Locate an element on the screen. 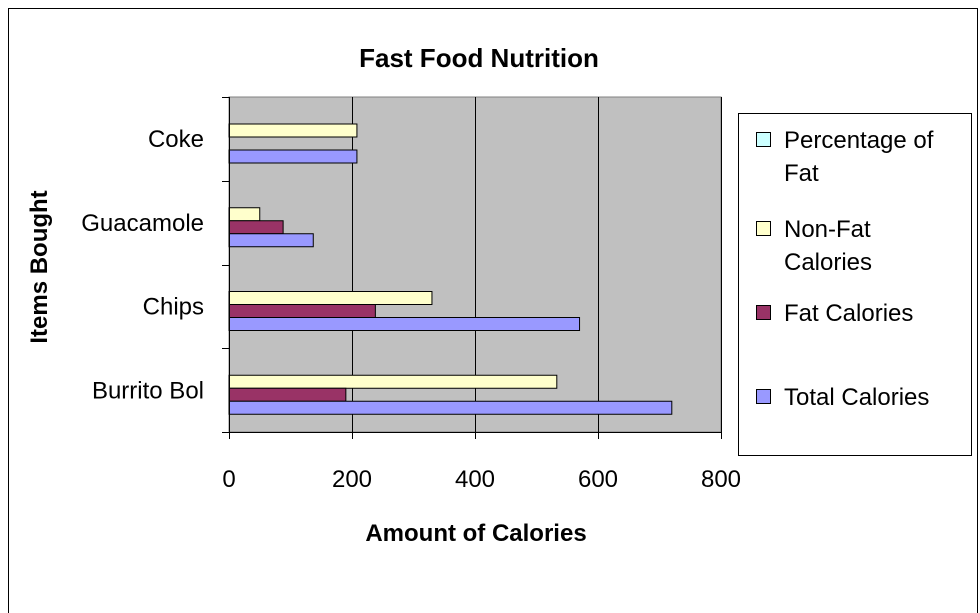  y-axis-title: Items Bought is located at coordinates (39, 266).